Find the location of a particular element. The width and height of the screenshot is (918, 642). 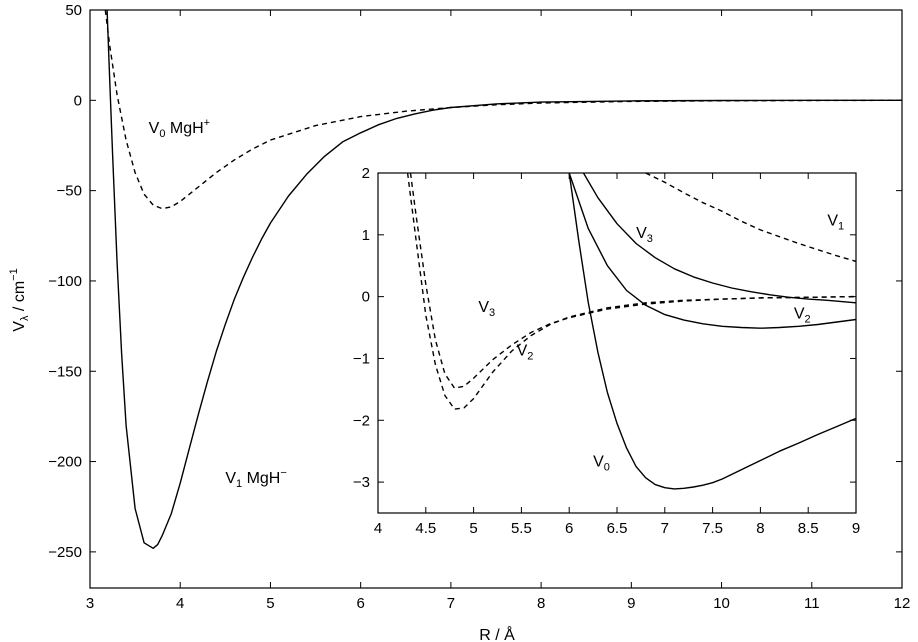

inset-x-tick-label: 6 is located at coordinates (569, 528).